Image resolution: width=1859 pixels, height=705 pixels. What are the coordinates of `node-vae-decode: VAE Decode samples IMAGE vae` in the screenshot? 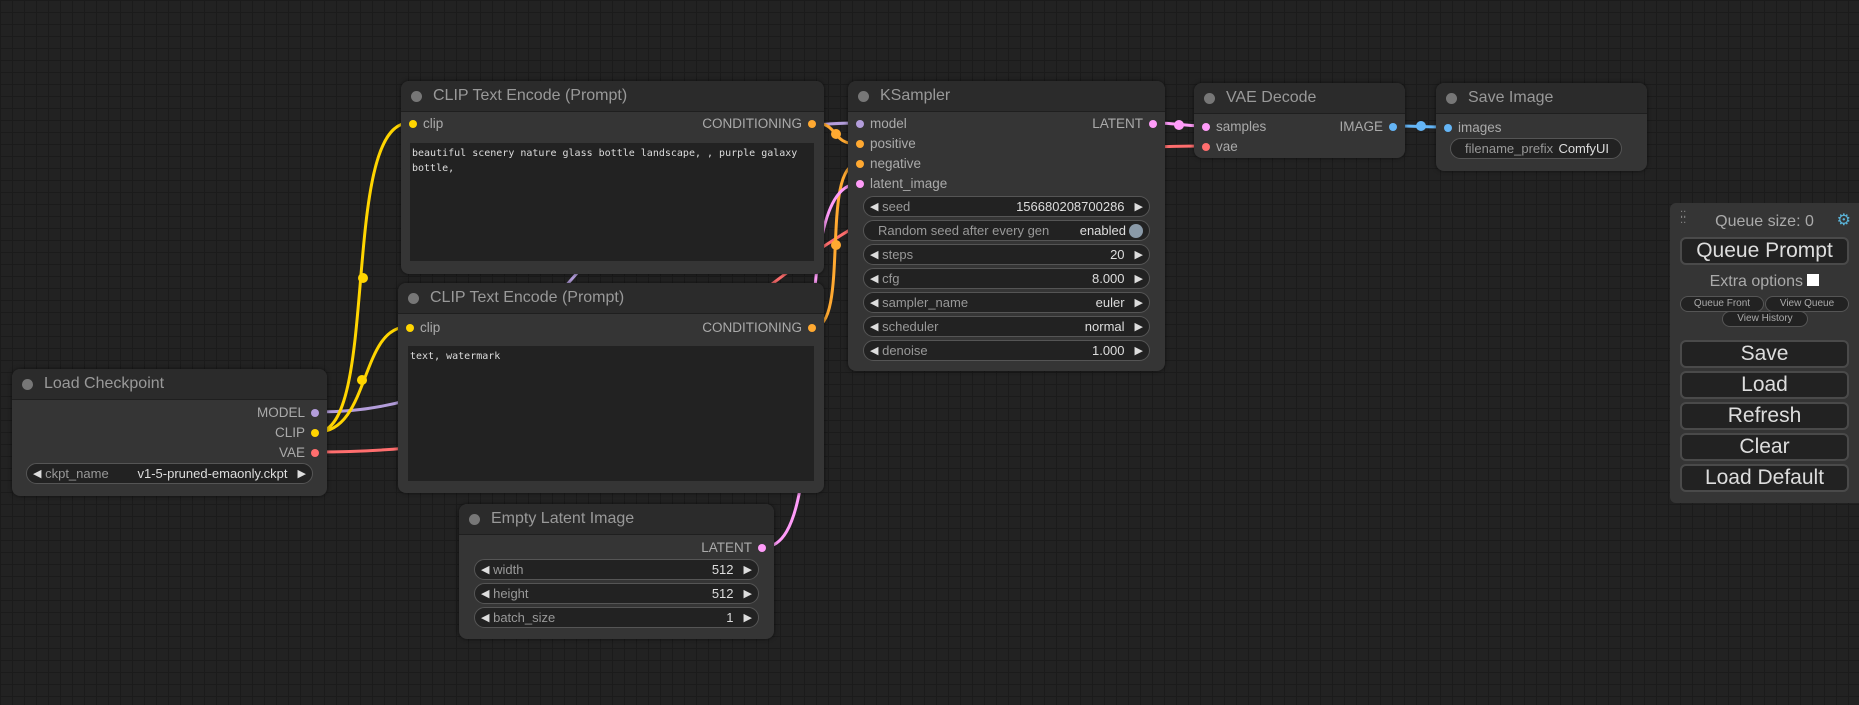 It's located at (1299, 120).